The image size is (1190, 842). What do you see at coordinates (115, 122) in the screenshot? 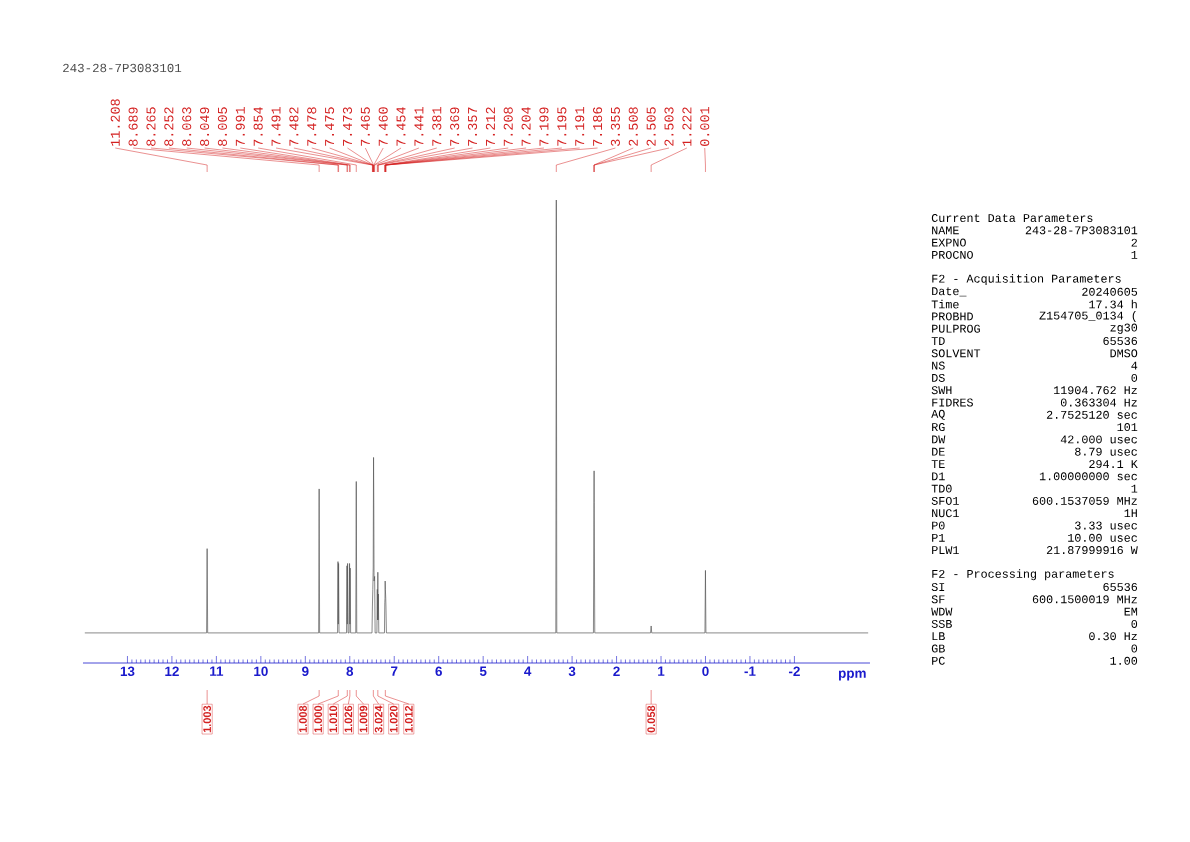
I see `annotation: 11.208` at bounding box center [115, 122].